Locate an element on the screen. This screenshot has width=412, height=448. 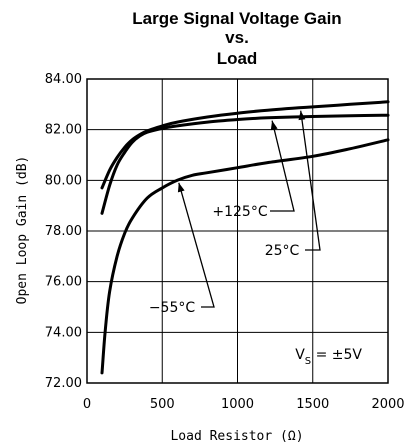
x-axis-label: Load Resistor (Ω) is located at coordinates (236, 436).